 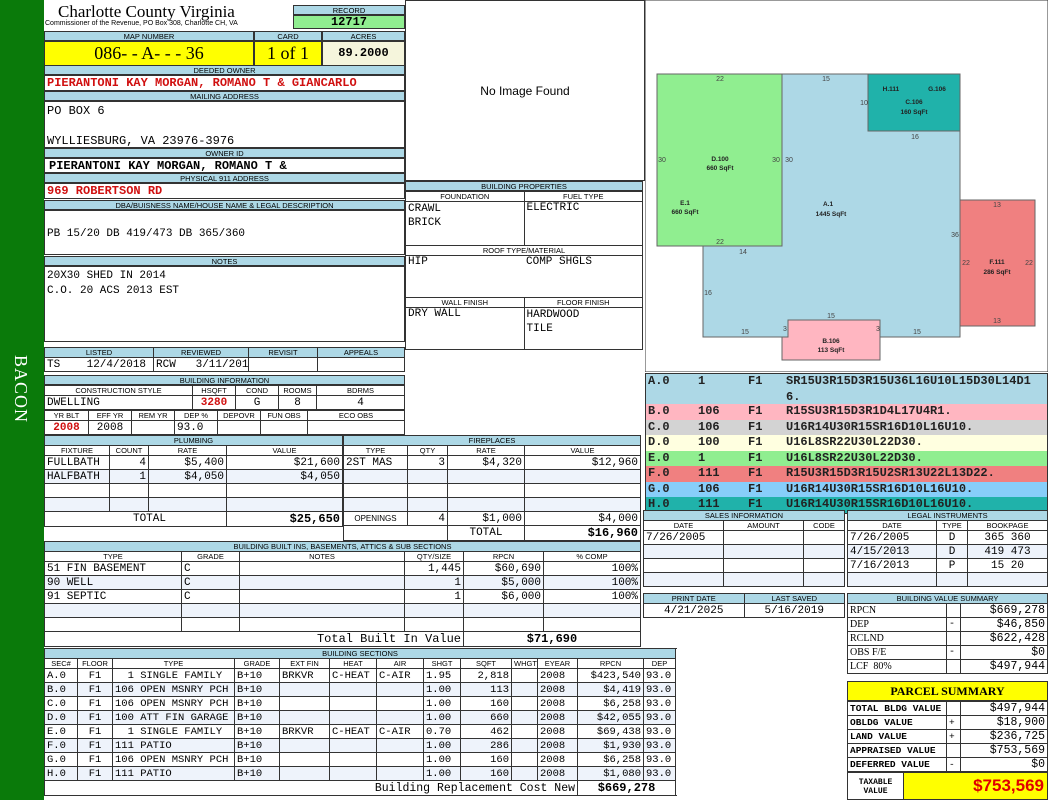 I want to click on table-row: 90 WELL C 1 $5,000 100%, so click(x=342, y=582).